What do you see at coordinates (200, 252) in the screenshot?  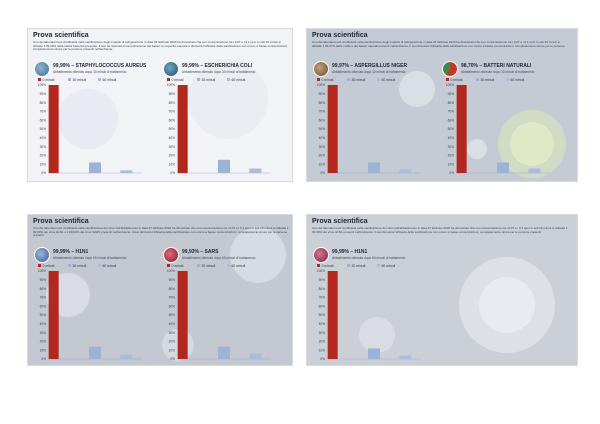 I see `result-title: 99,93% – SARS` at bounding box center [200, 252].